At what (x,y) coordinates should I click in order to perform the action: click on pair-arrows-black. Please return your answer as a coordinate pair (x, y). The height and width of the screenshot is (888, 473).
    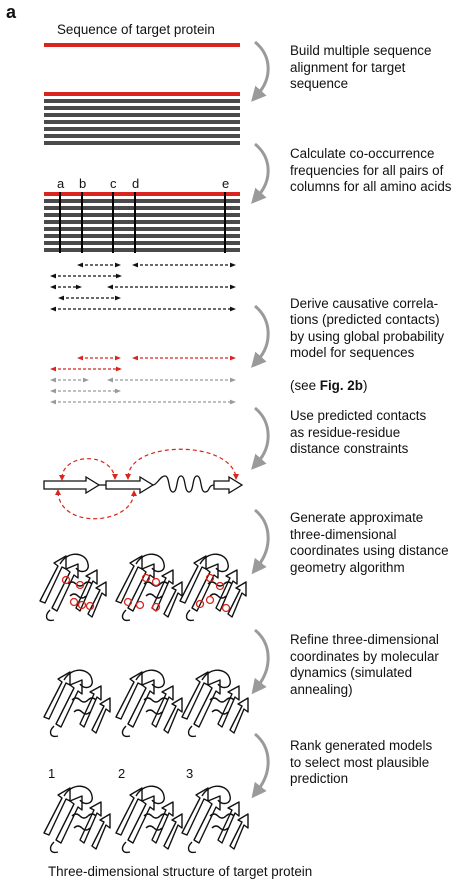
    Looking at the image, I should click on (143, 287).